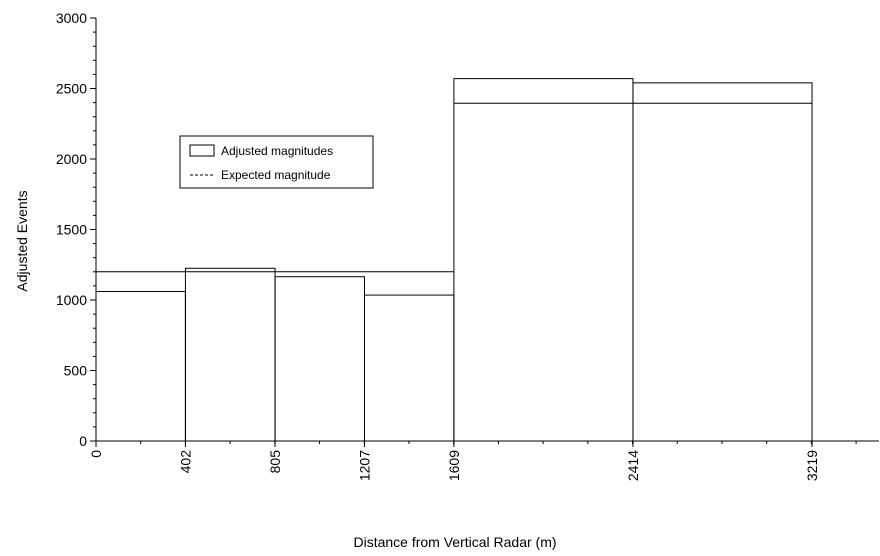  What do you see at coordinates (22, 240) in the screenshot?
I see `y-axis-title: Adjusted Events` at bounding box center [22, 240].